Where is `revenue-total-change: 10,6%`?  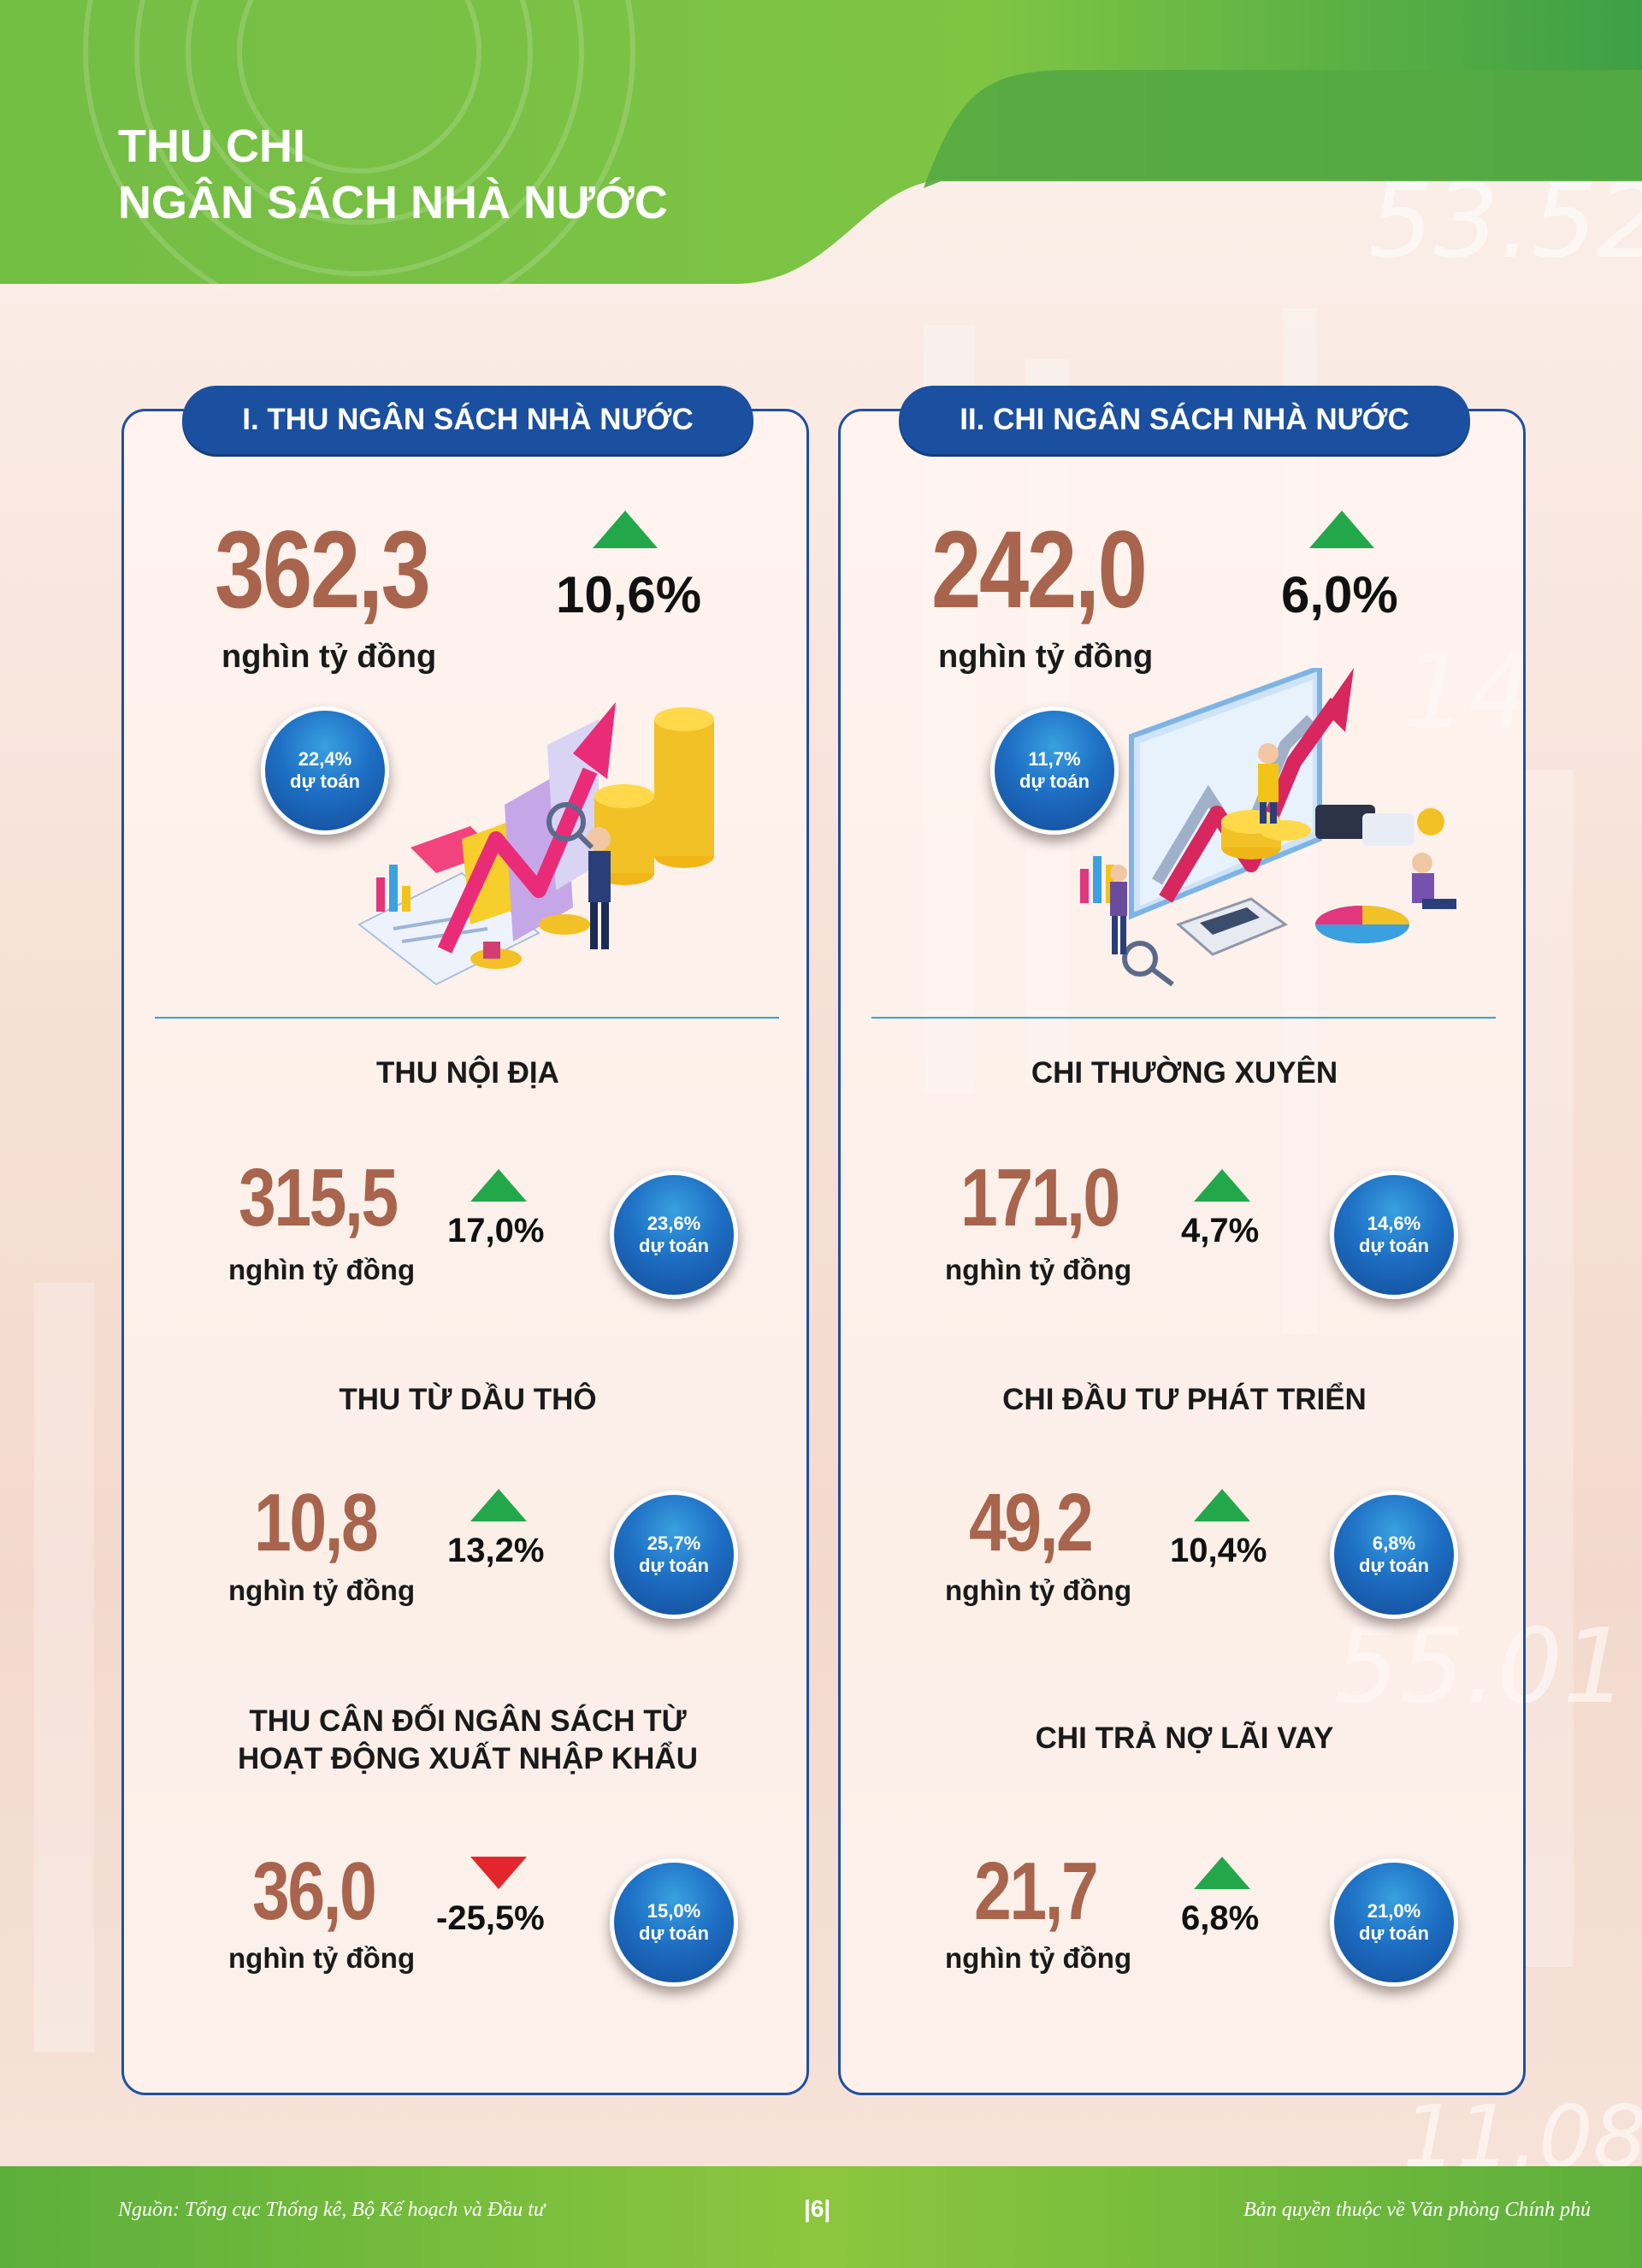 revenue-total-change: 10,6% is located at coordinates (629, 594).